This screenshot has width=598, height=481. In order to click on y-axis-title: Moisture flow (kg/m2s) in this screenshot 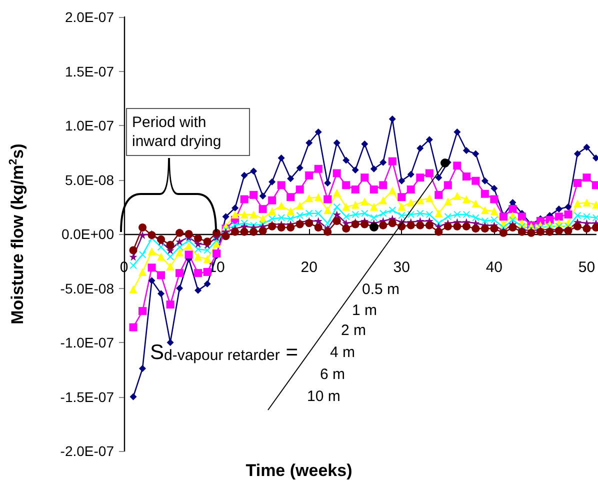, I will do `click(17, 234)`.